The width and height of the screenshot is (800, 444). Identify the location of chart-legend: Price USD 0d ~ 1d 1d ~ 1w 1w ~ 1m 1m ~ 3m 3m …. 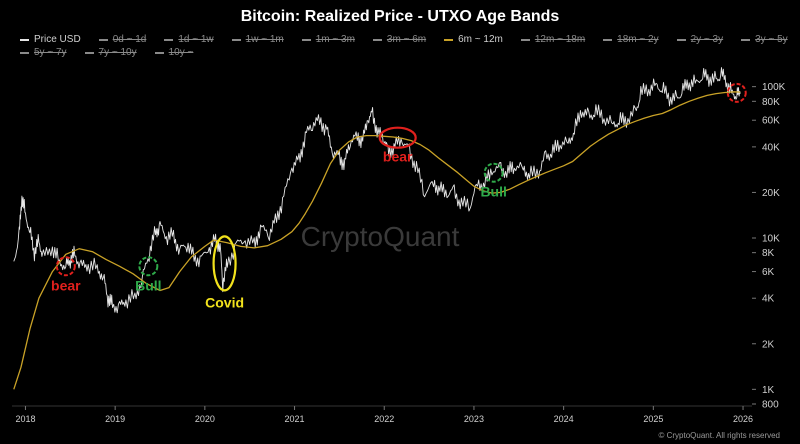
(405, 46).